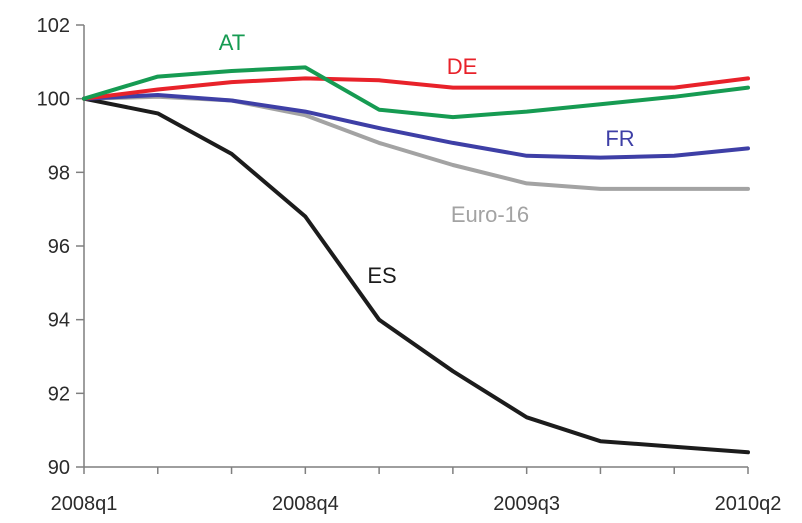 This screenshot has width=802, height=523. I want to click on y-tick-label: 92, so click(59, 394).